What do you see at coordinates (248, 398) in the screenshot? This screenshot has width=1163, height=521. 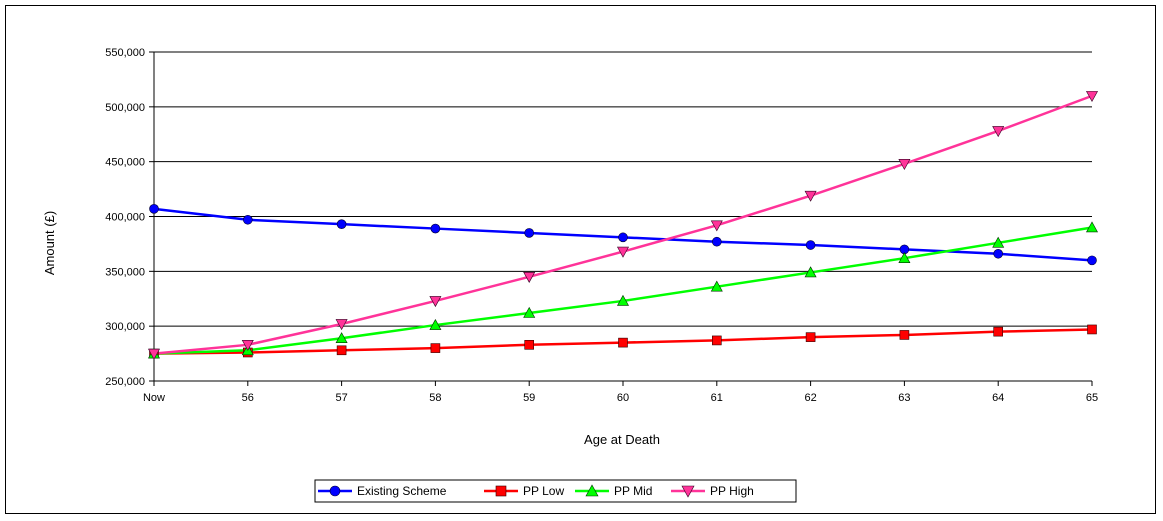 I see `x-tick-label: 56` at bounding box center [248, 398].